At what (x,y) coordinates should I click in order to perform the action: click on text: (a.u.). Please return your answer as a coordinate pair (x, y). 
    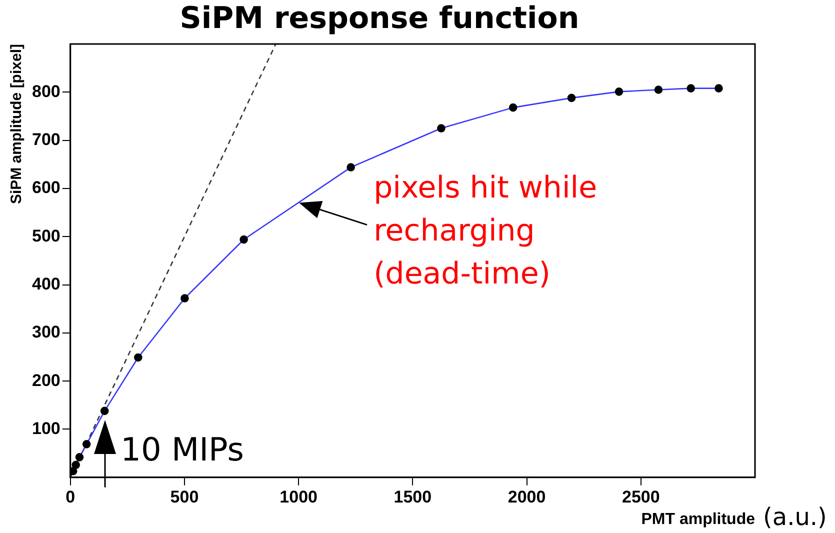
    Looking at the image, I should click on (795, 517).